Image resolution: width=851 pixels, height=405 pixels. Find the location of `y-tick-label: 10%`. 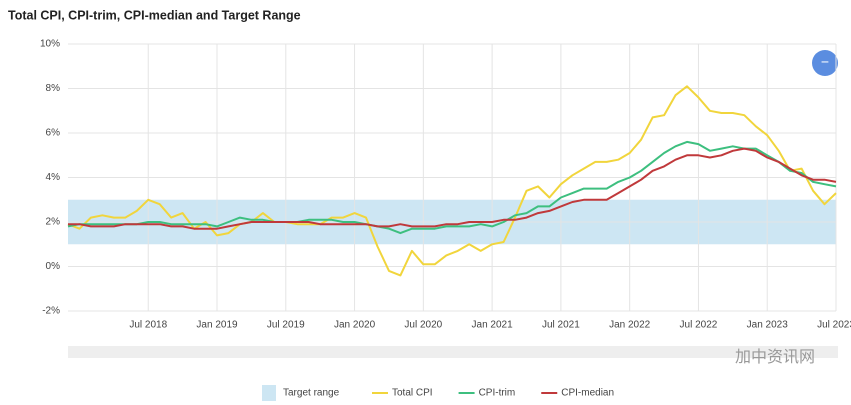

y-tick-label: 10% is located at coordinates (50, 44).